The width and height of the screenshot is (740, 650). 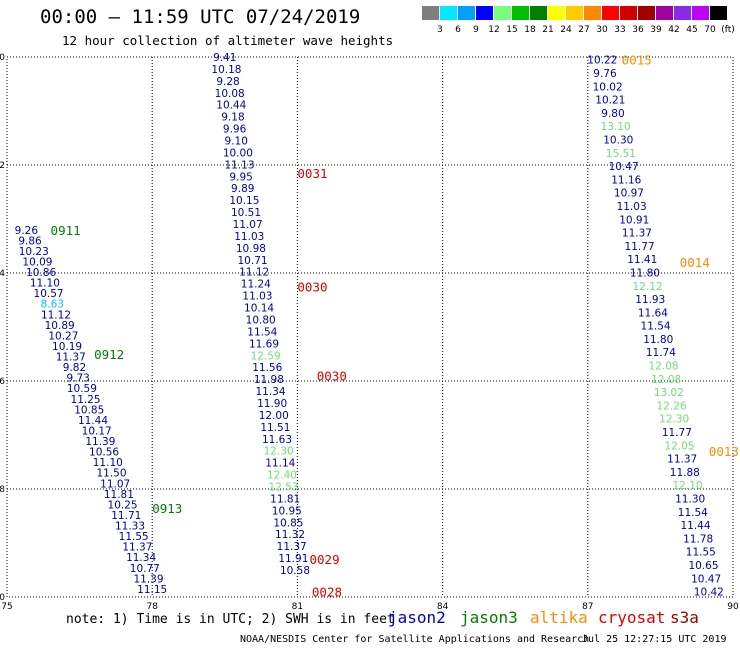 I want to click on wave-height-value: 12.05, so click(x=679, y=446).